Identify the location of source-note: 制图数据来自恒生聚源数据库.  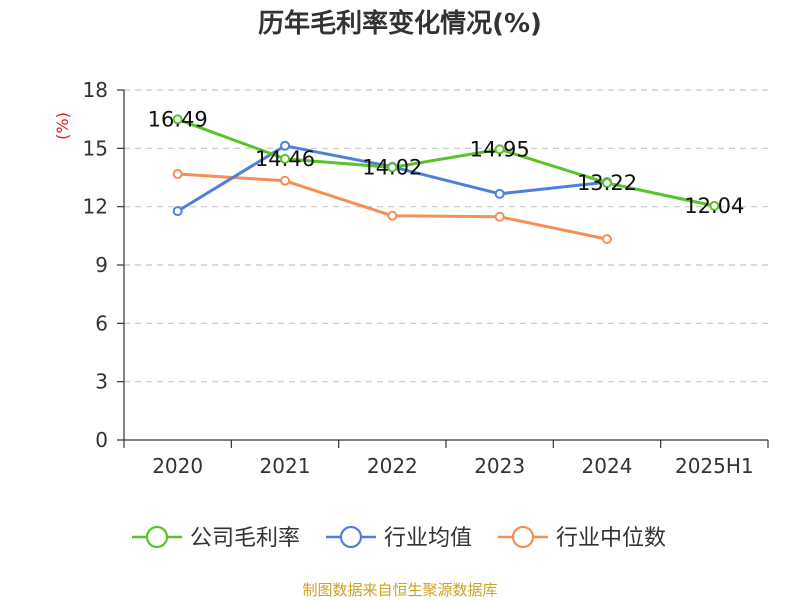
(399, 590).